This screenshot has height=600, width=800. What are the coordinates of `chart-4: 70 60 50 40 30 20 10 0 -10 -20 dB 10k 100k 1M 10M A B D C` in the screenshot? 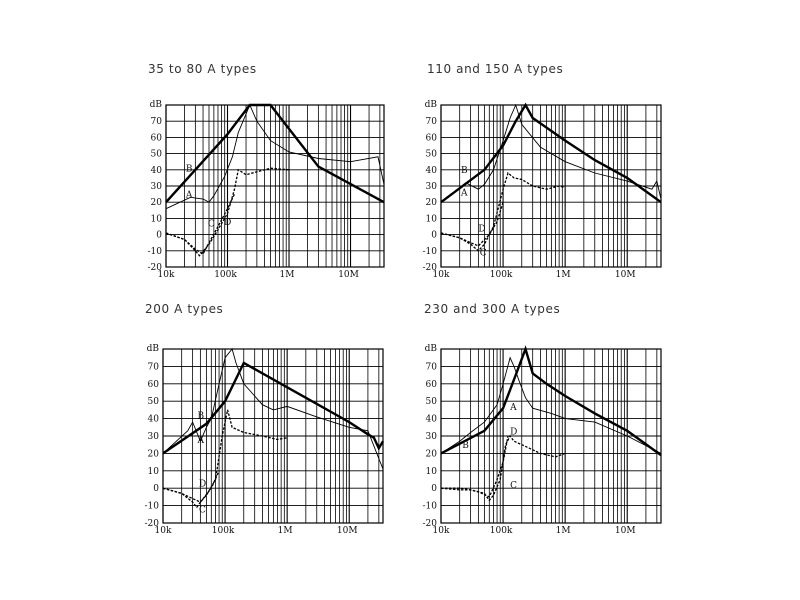 It's located at (542, 440).